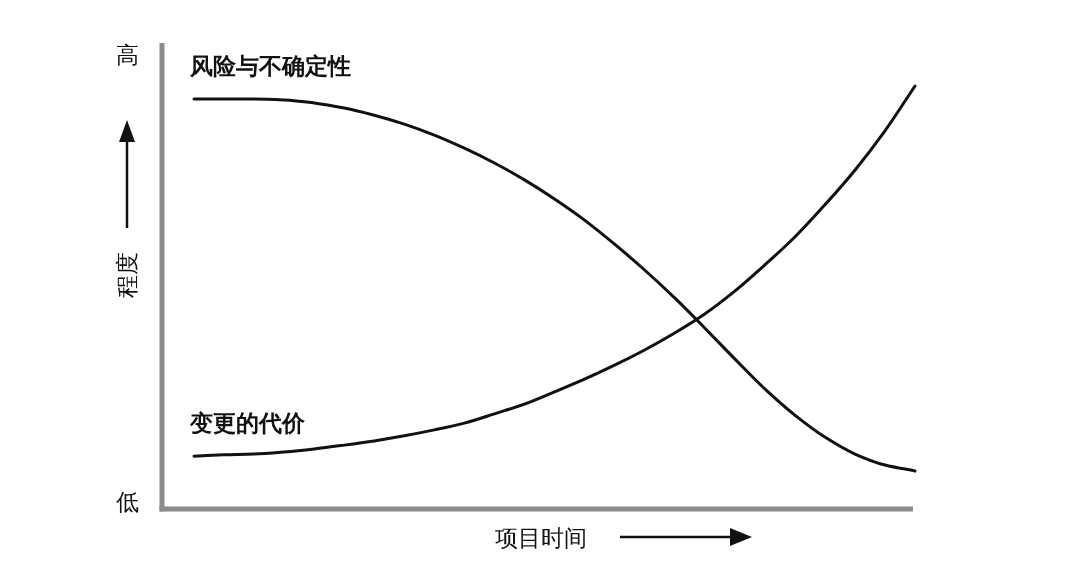 The height and width of the screenshot is (573, 1080). I want to click on series-label: 变更的代价, so click(247, 423).